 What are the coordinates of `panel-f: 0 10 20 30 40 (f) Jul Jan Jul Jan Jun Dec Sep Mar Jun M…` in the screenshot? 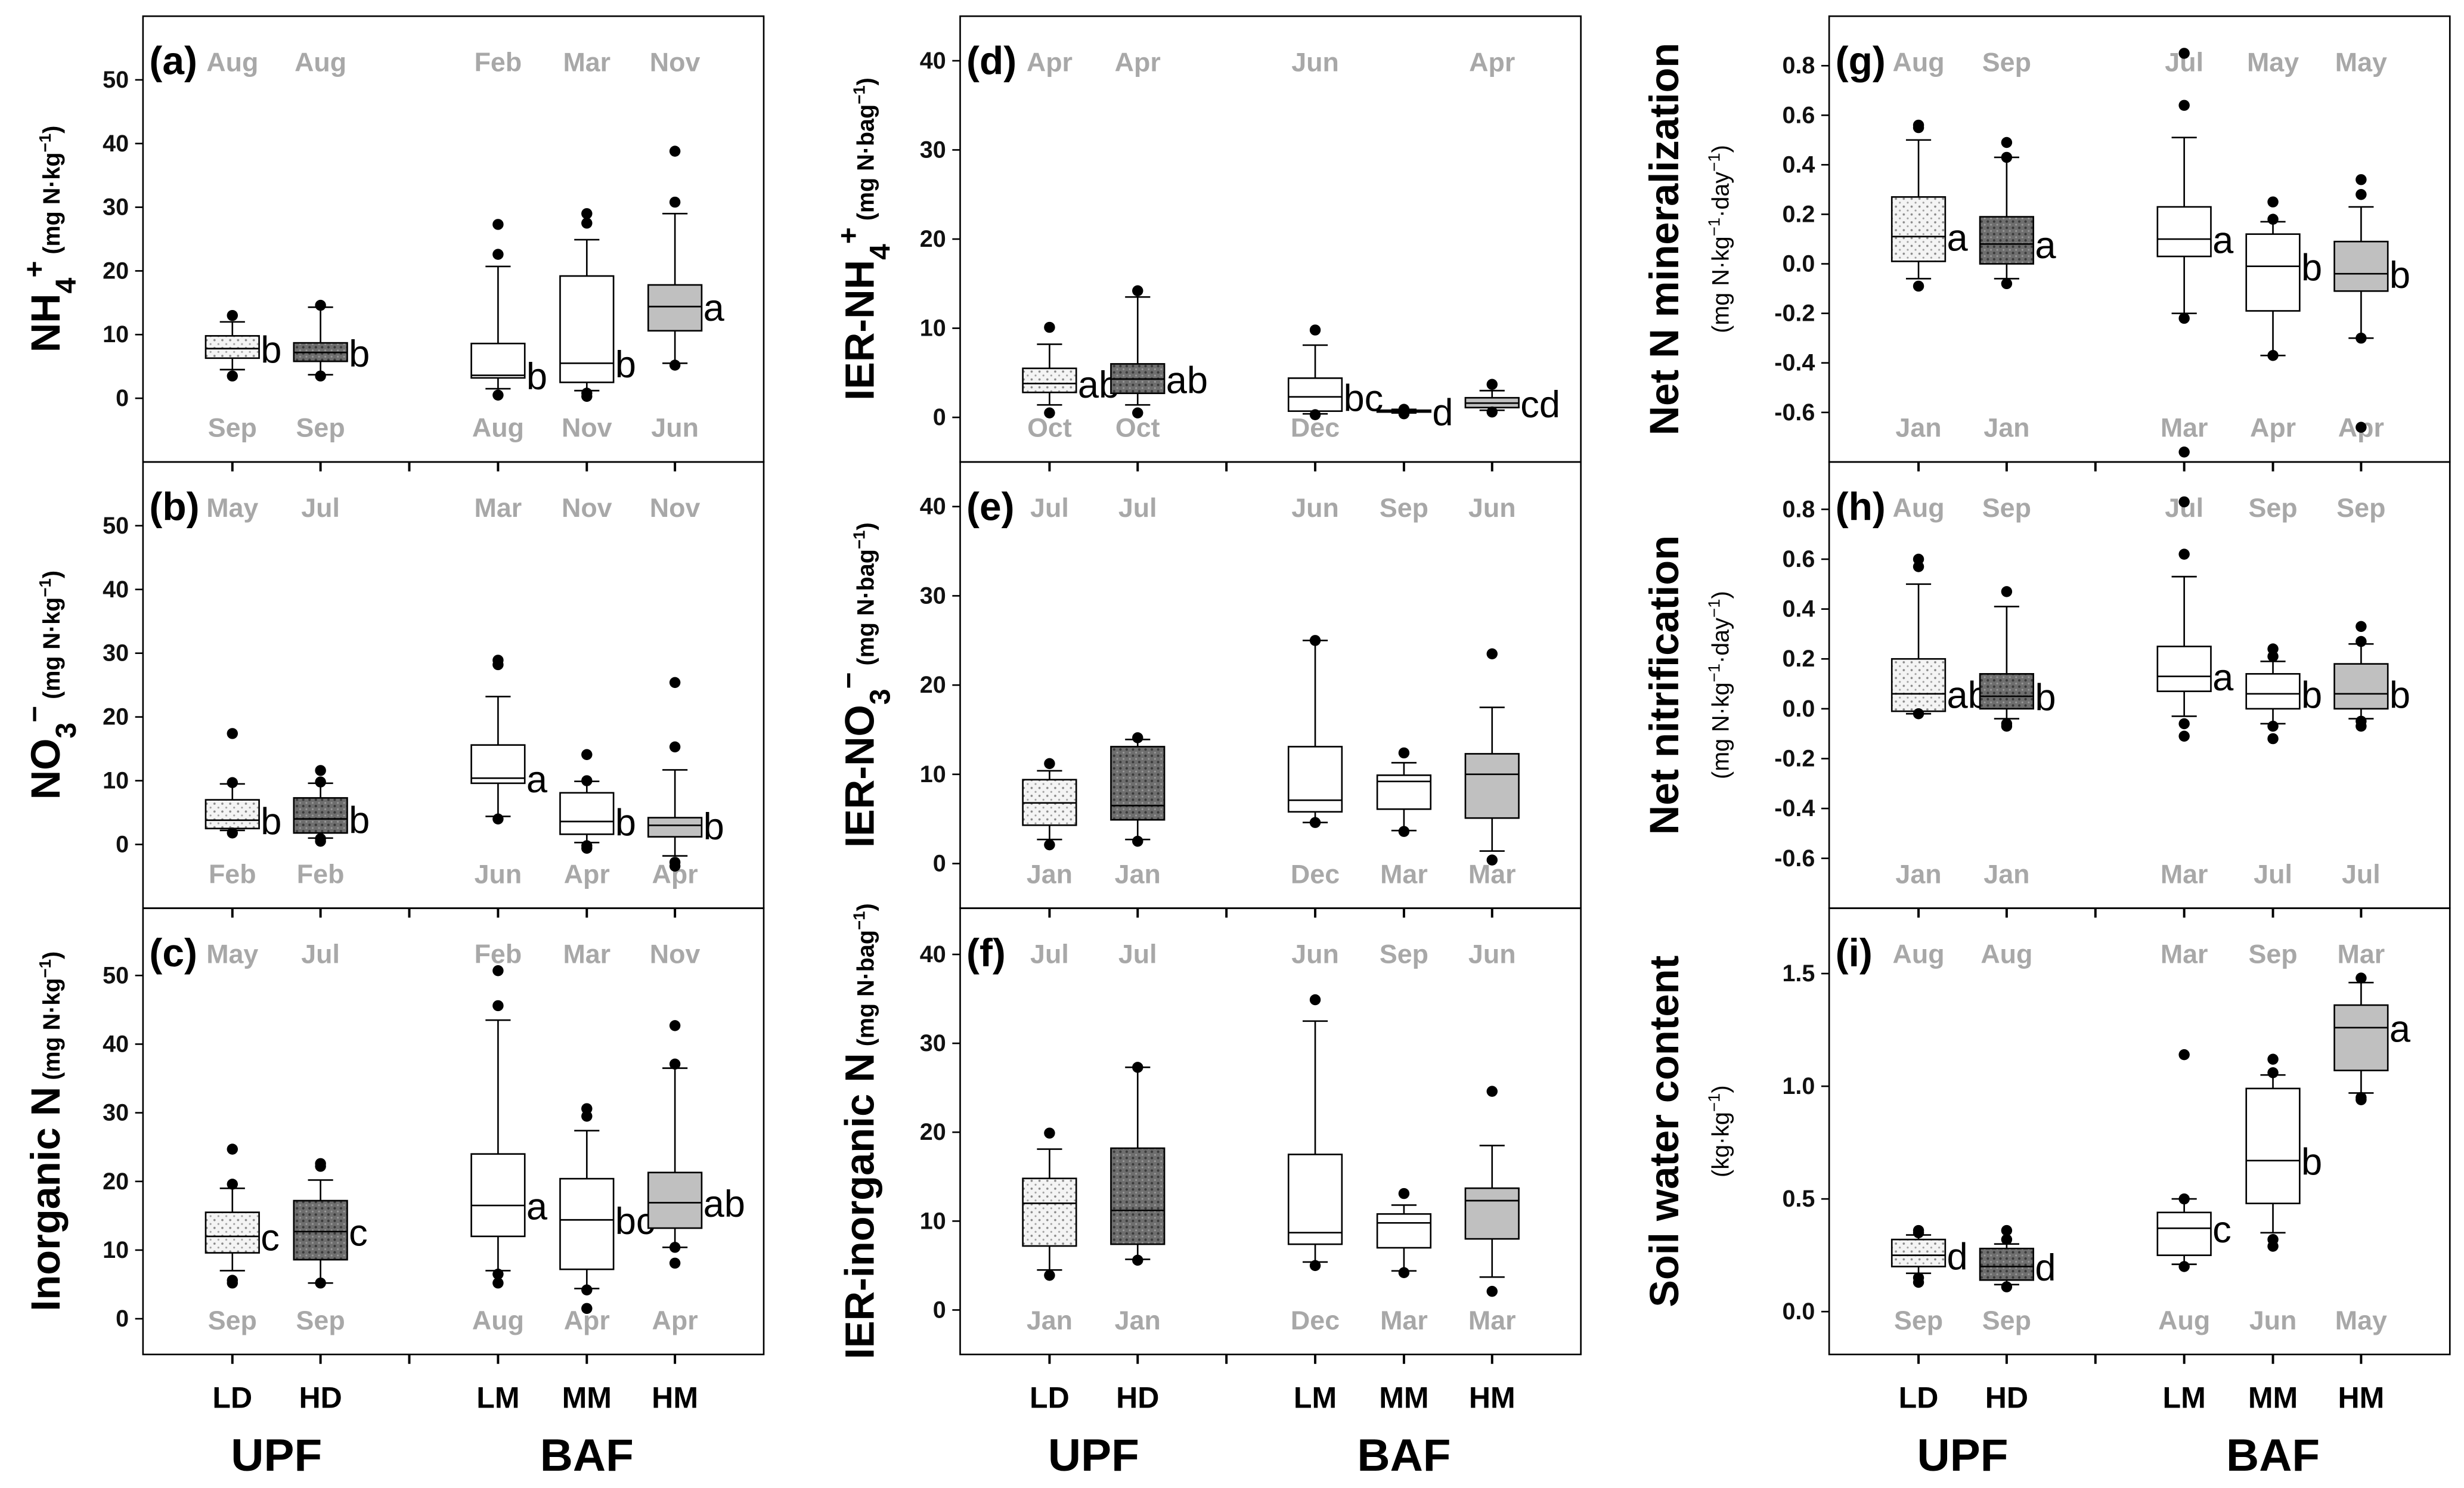 It's located at (1209, 1133).